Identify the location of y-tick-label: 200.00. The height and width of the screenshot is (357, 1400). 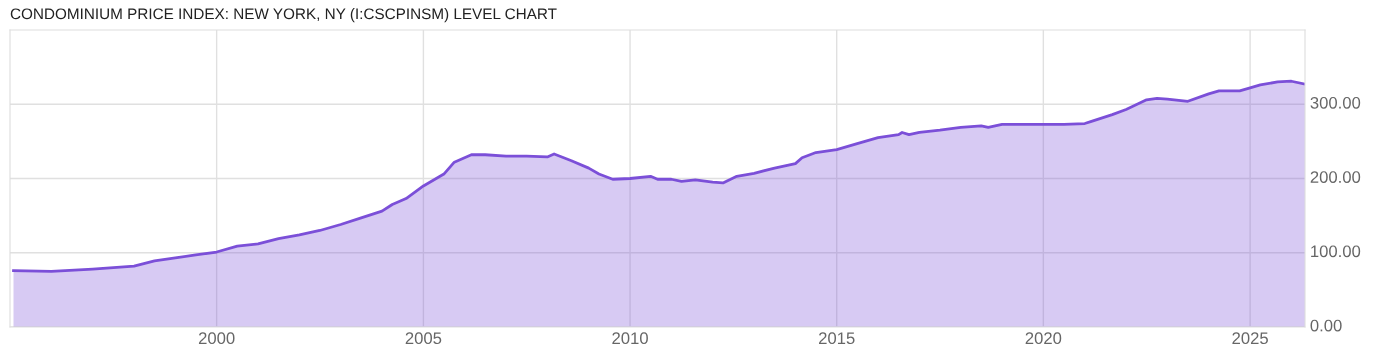
(1335, 177).